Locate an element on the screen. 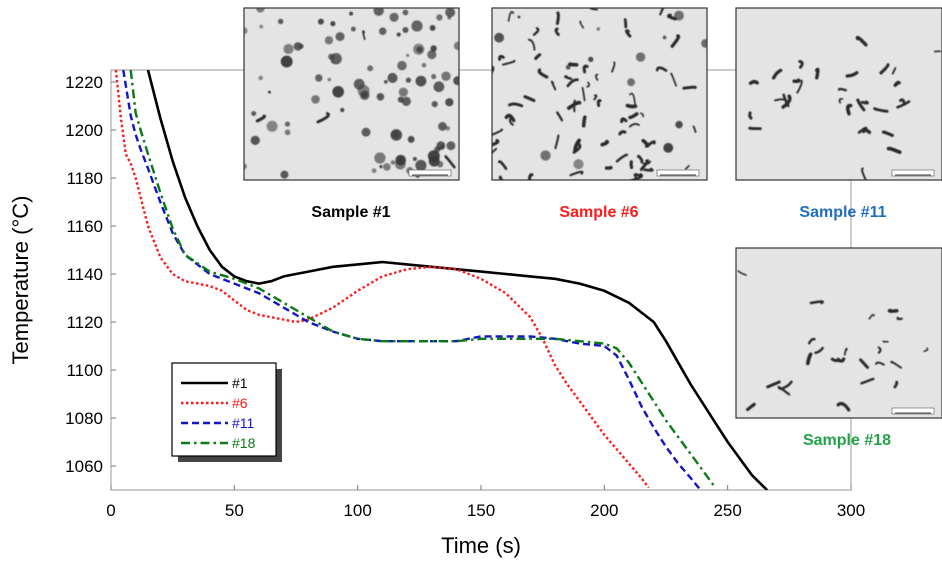  y-tick-label: 1180 is located at coordinates (84, 178).